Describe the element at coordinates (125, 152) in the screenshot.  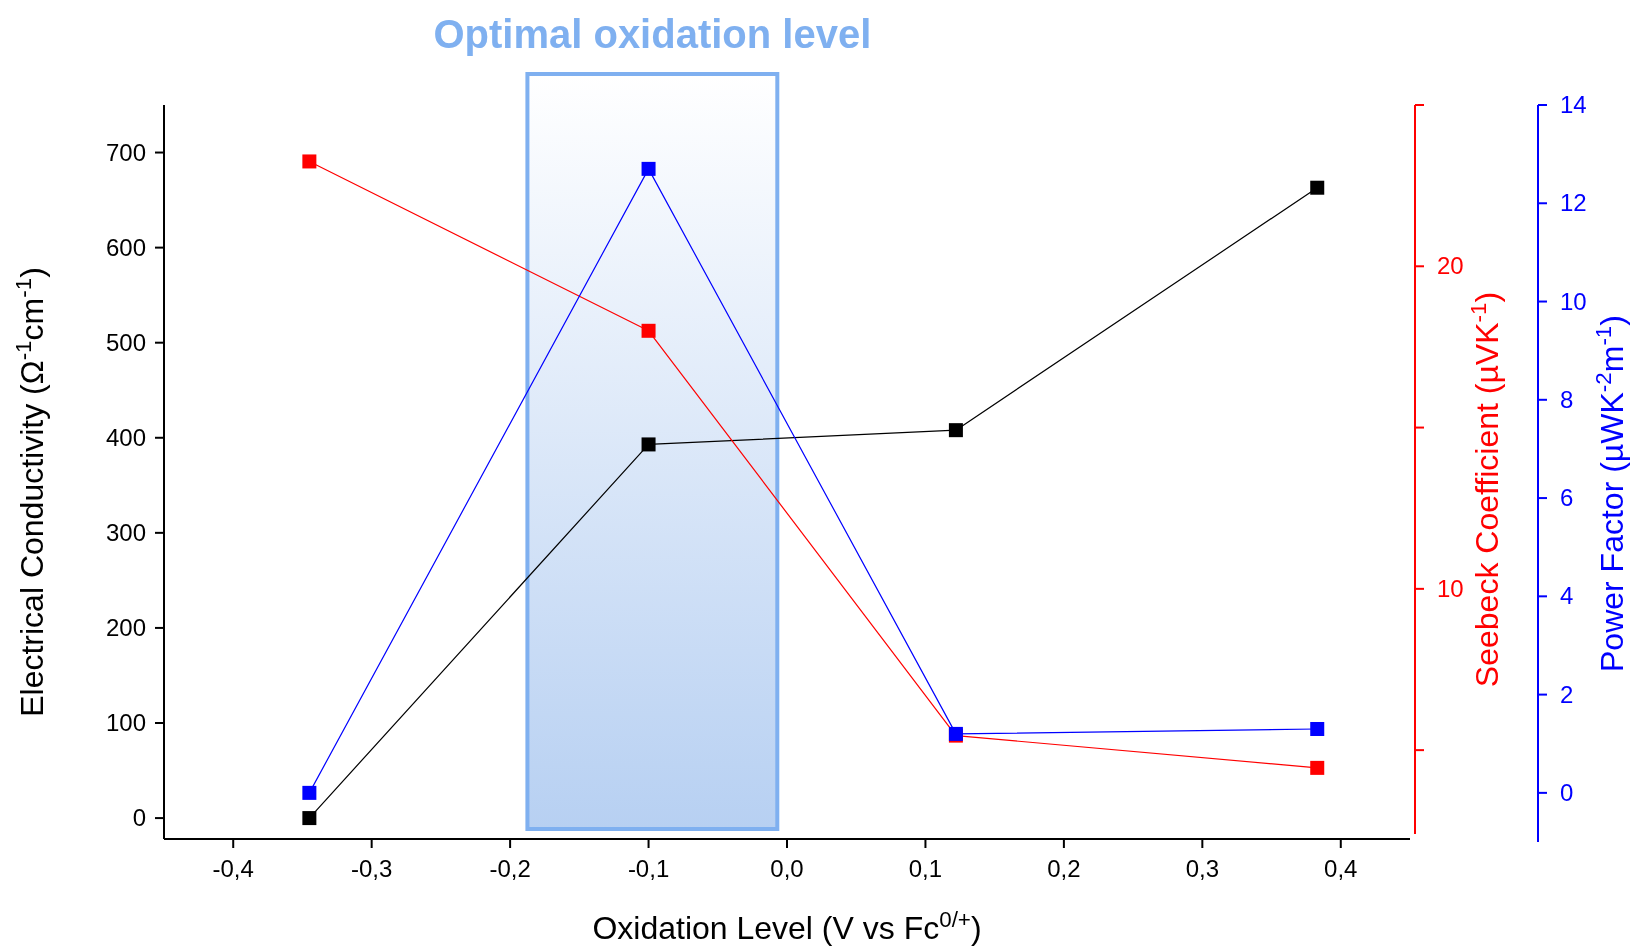
I see `y-tick-label: 700` at that location.